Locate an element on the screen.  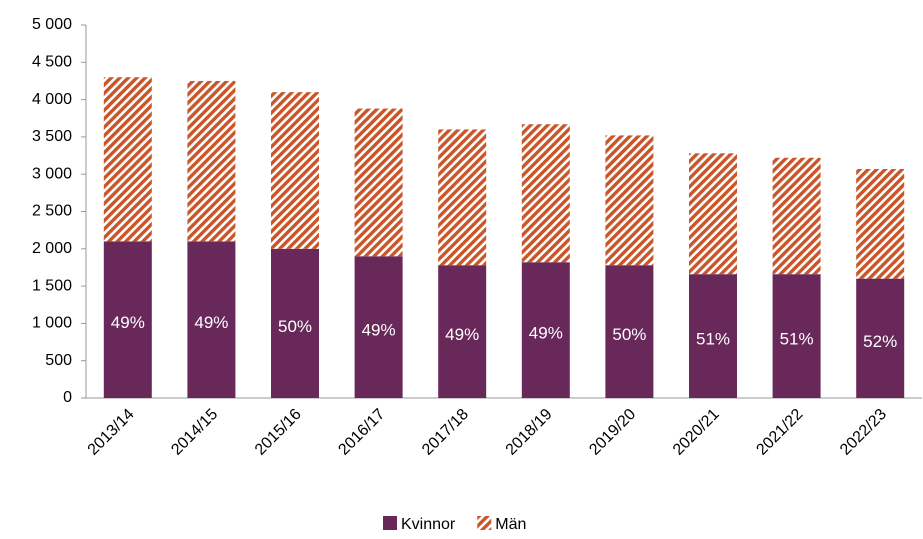
x-tick-label: 2013/14 is located at coordinates (111, 432).